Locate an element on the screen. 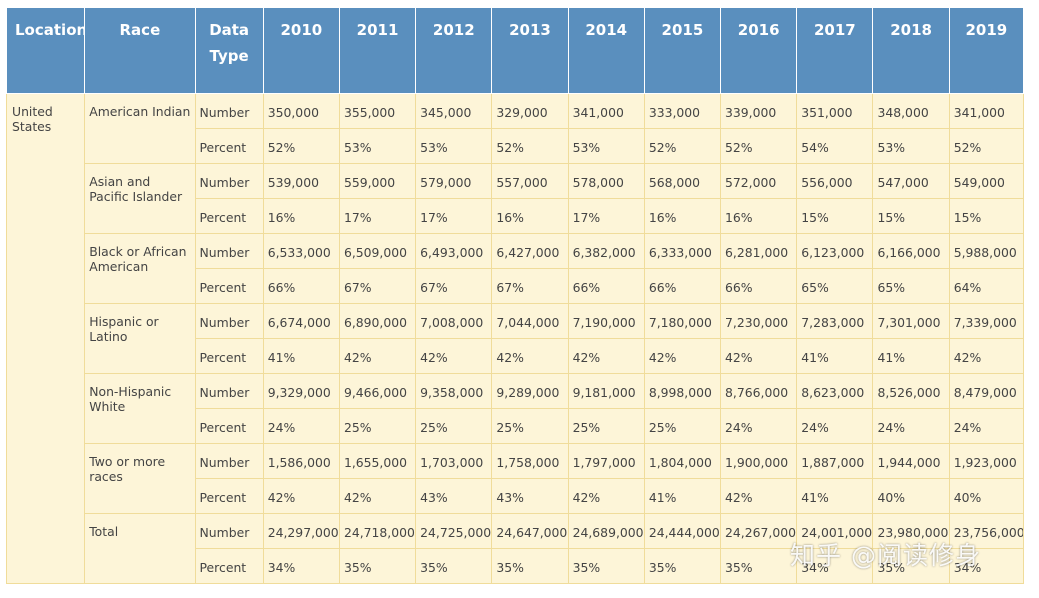 This screenshot has height=598, width=1039. value-cell: 8,479,000 is located at coordinates (986, 391).